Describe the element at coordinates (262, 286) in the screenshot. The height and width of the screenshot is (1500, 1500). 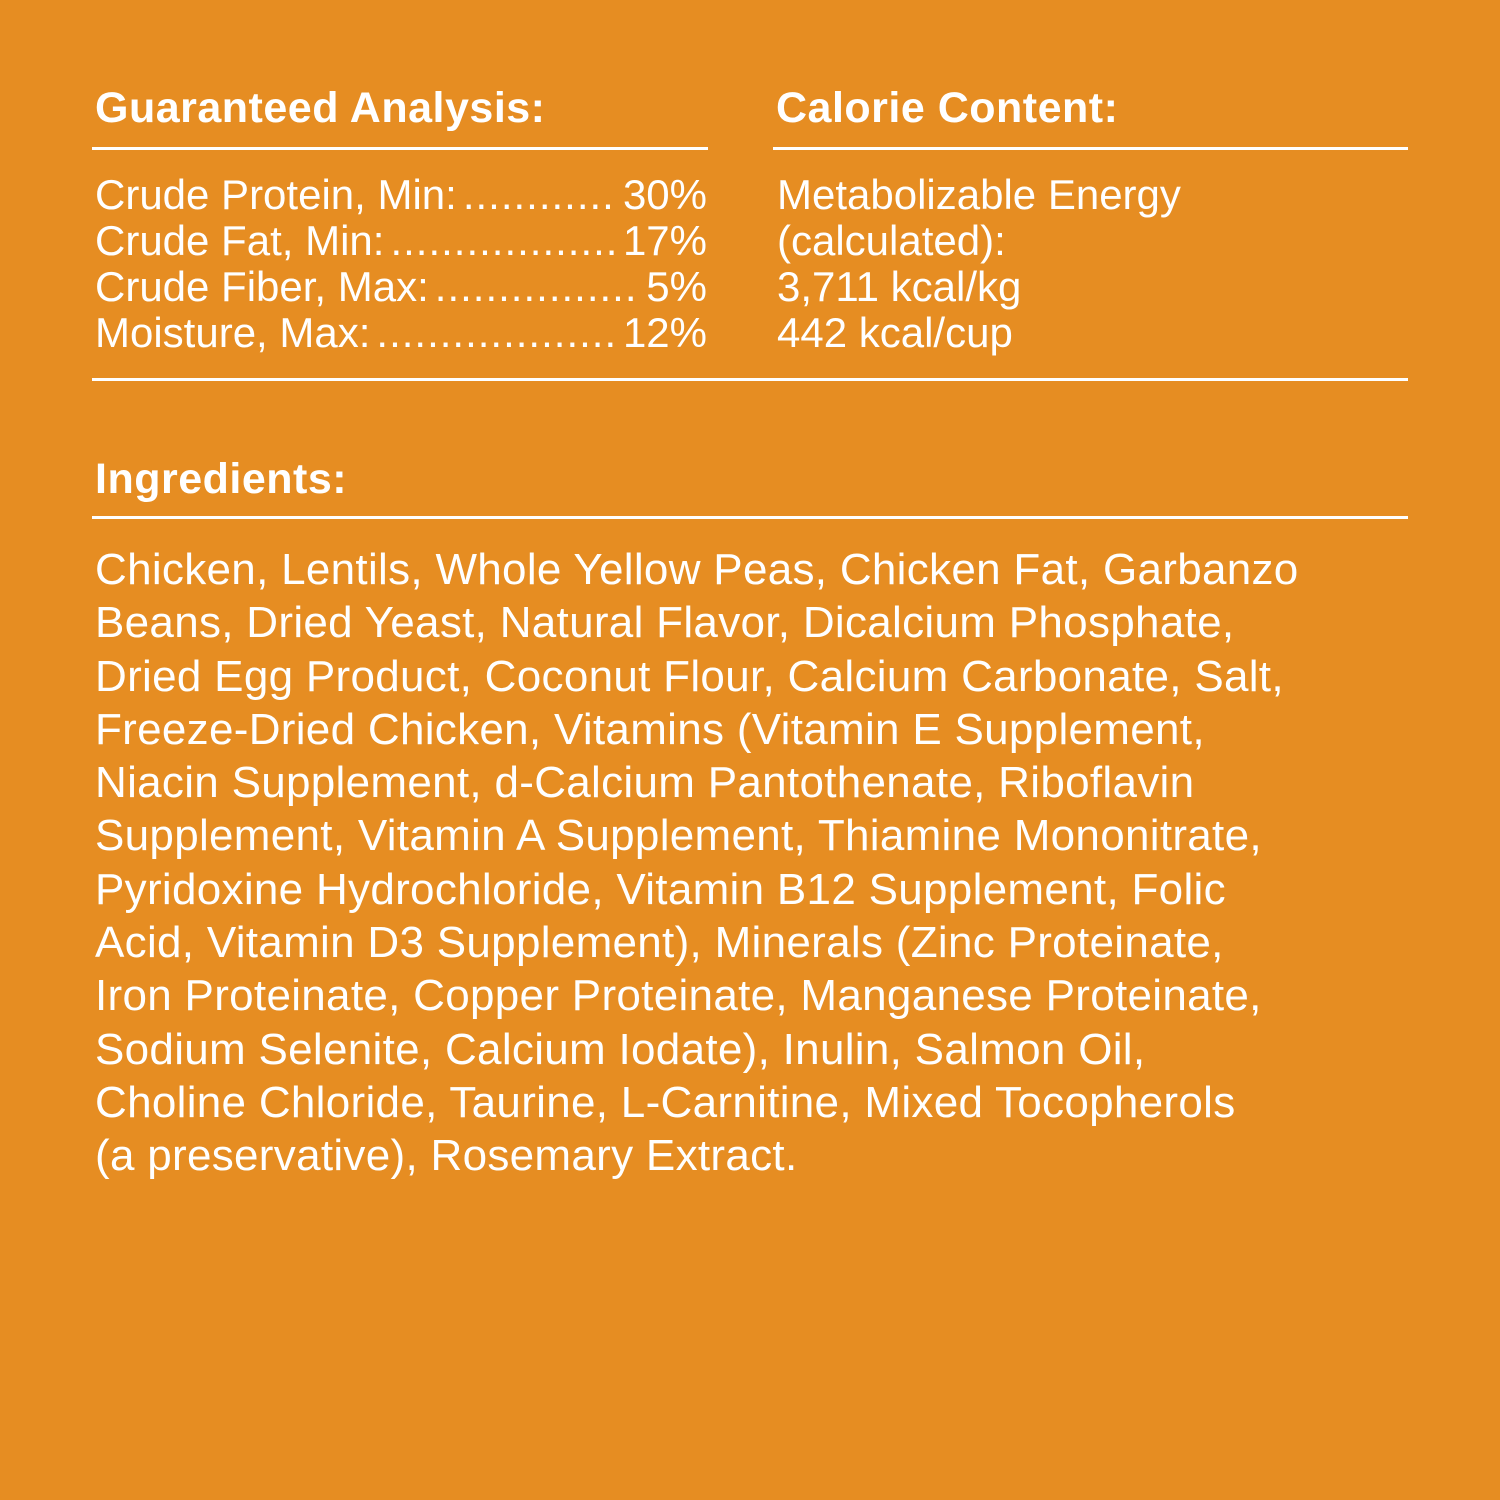
I see `analysis-label: Crude Fiber, Max:` at that location.